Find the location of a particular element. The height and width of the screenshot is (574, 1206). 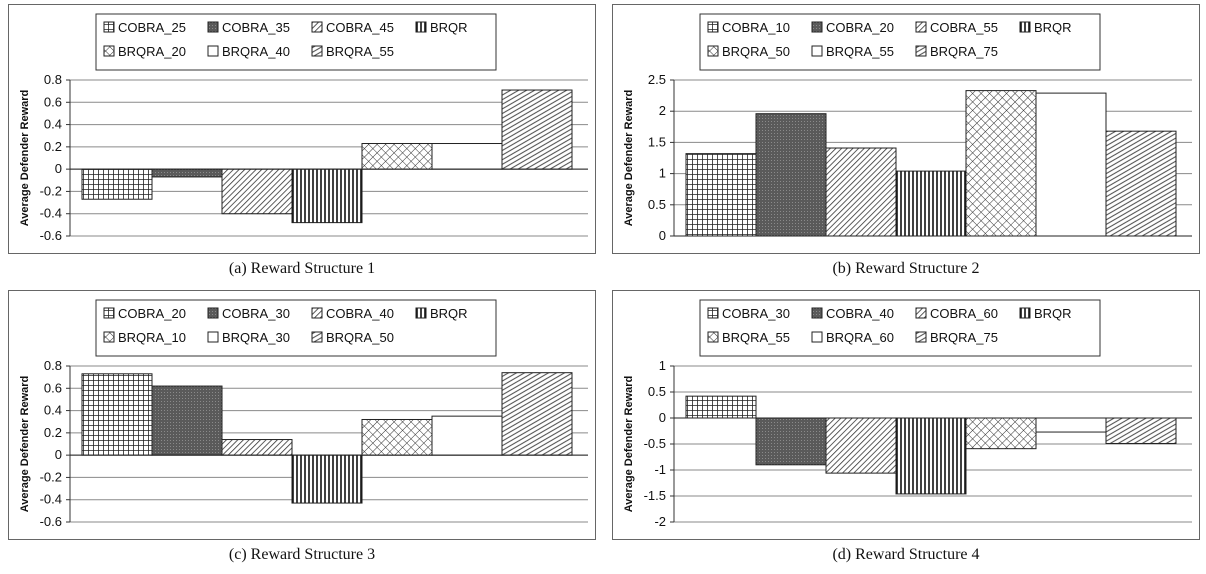

legend-item-cobra-45: COBRA_45 is located at coordinates (352, 27).